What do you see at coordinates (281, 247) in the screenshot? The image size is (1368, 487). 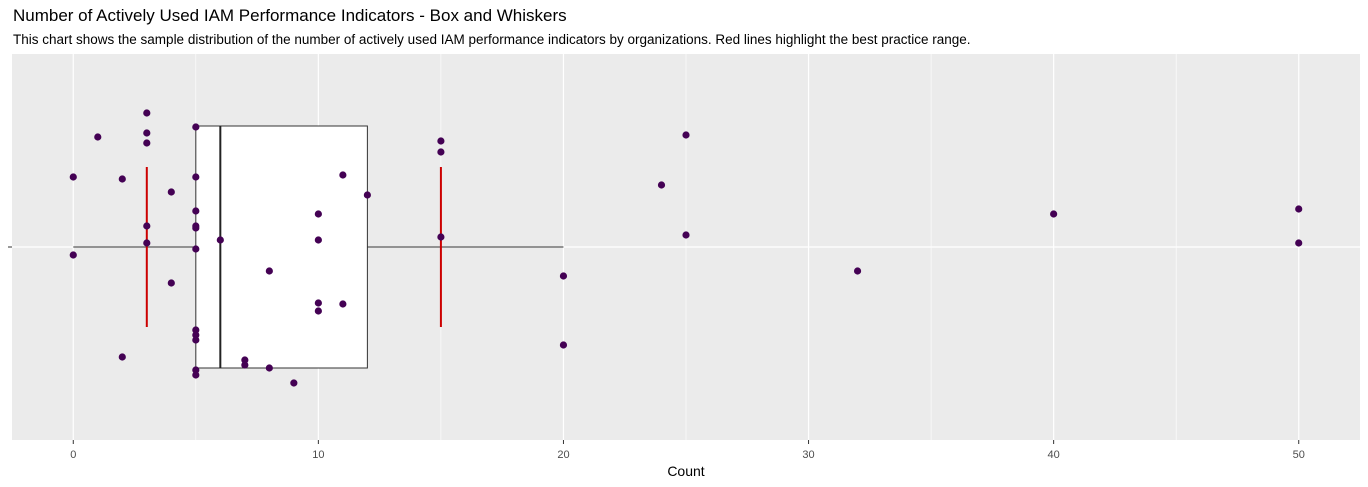 I see `iqr-box` at bounding box center [281, 247].